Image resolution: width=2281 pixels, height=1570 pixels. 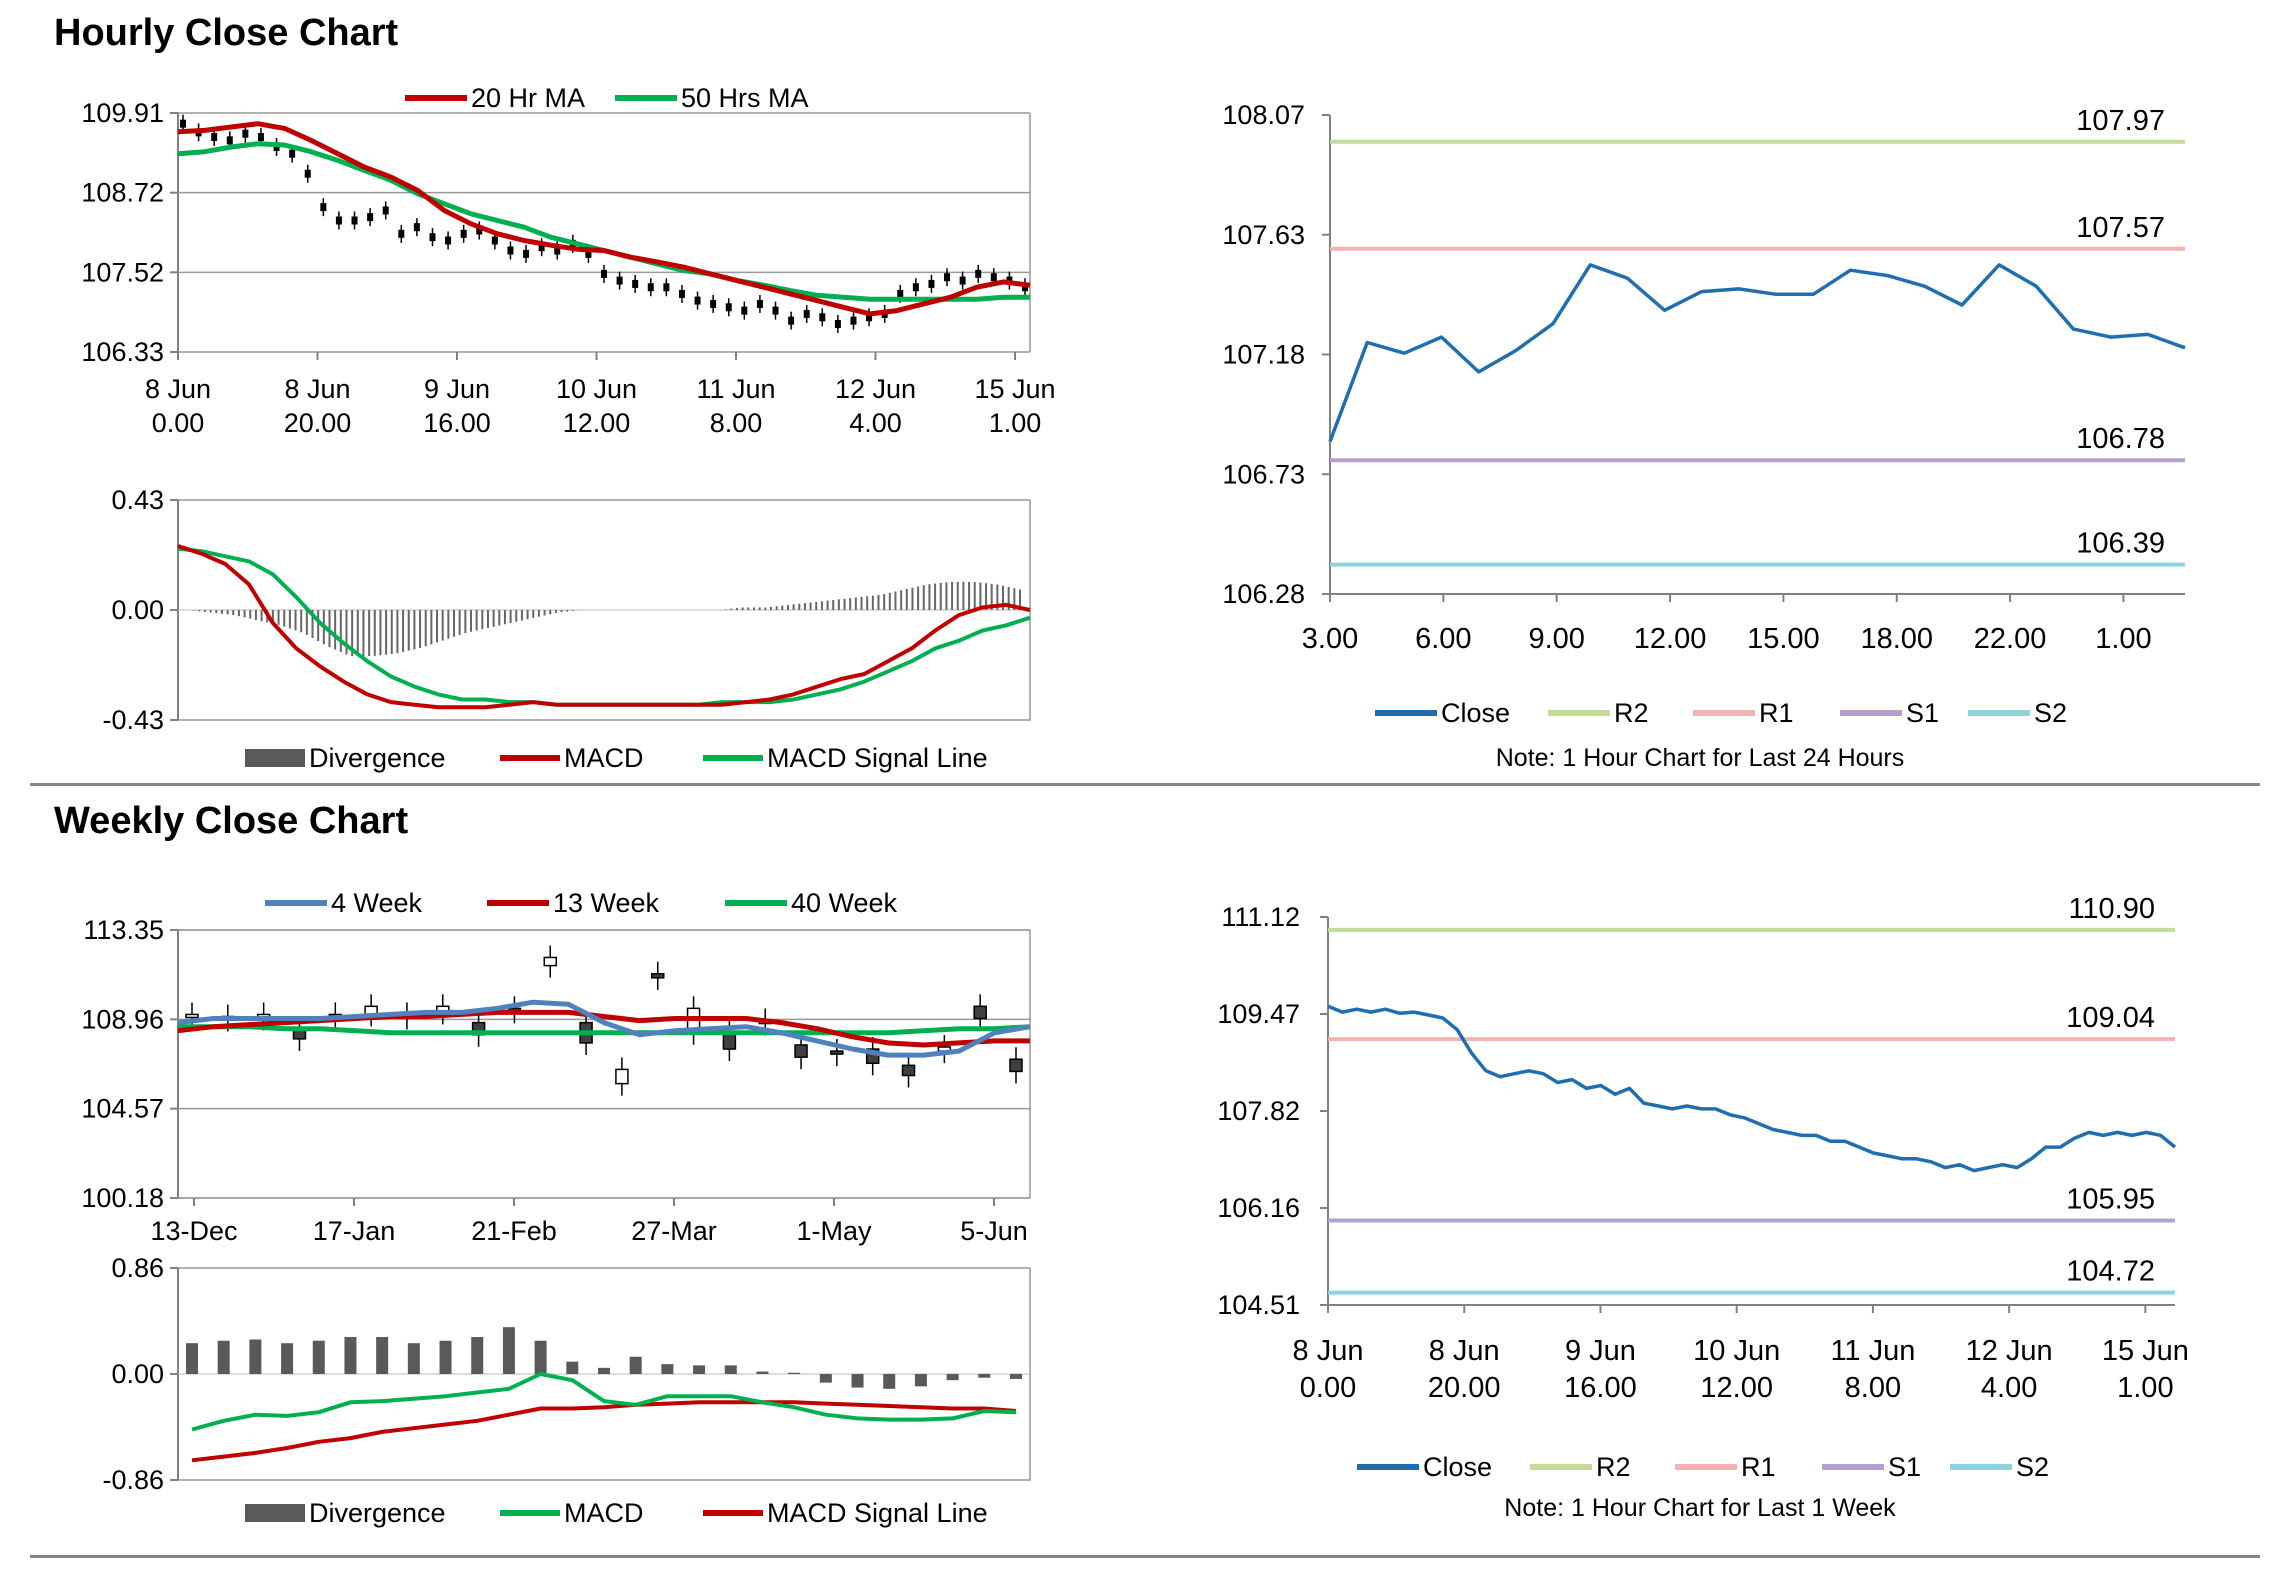 What do you see at coordinates (354, 1231) in the screenshot?
I see `weekly-price-x-tick-label: 17-Jan` at bounding box center [354, 1231].